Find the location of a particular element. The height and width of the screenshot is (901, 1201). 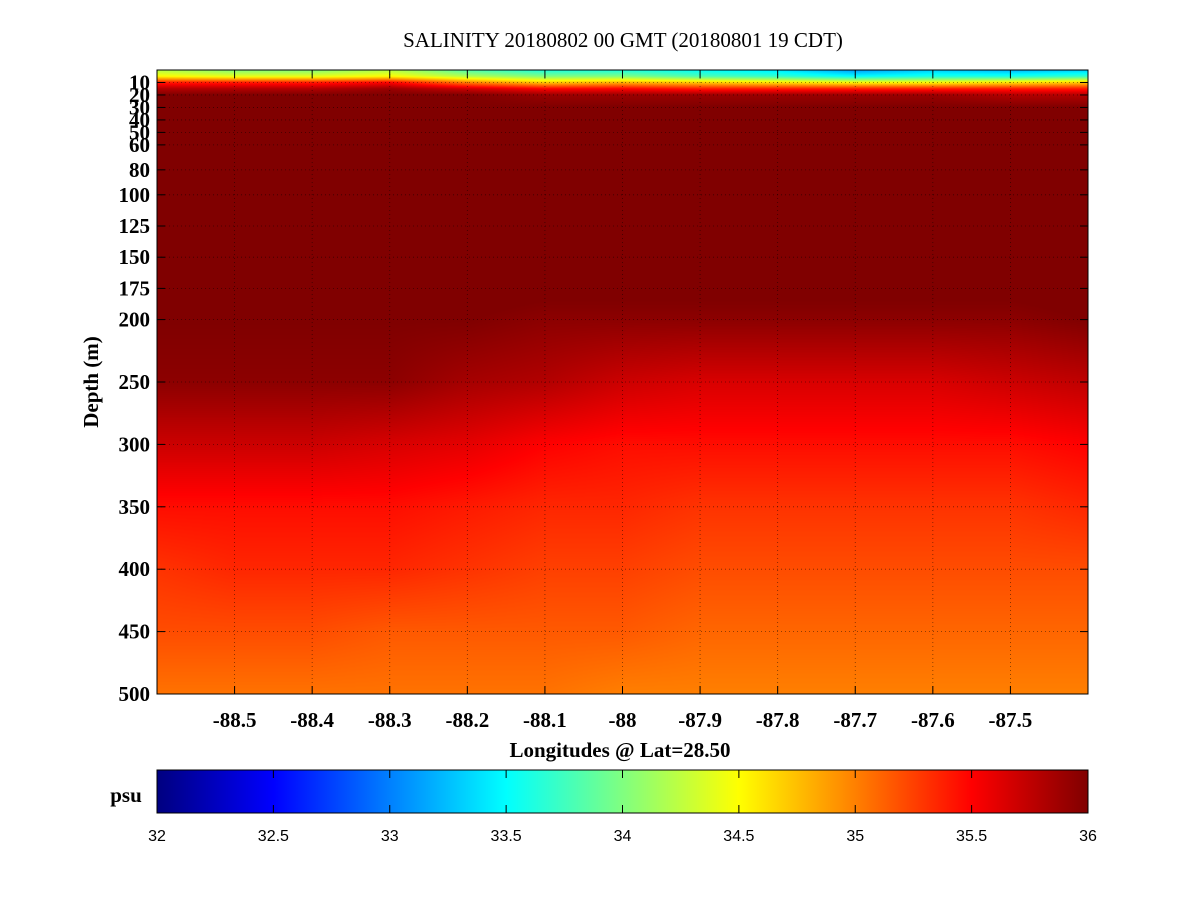

x-axis-label: Longitudes @ Lat=28.50 is located at coordinates (619, 750).